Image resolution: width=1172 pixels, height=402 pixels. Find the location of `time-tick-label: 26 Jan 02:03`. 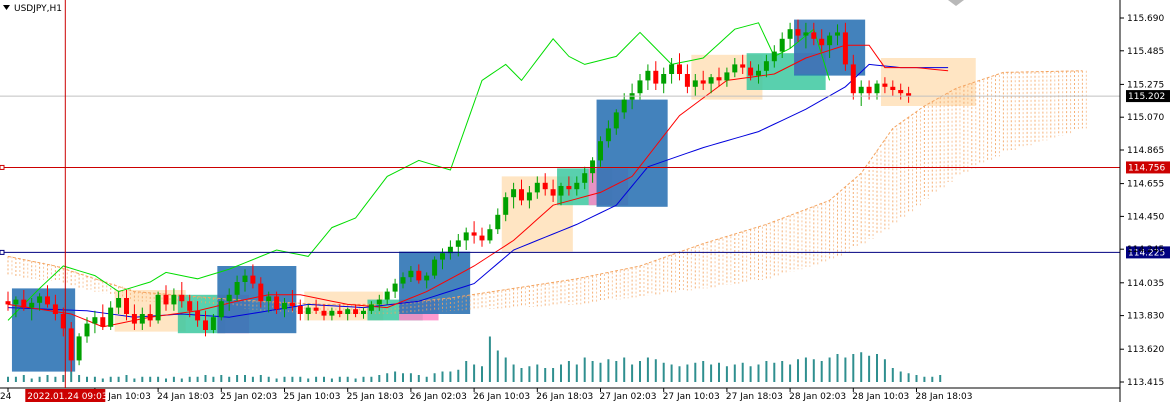

time-tick-label: 26 Jan 02:03 is located at coordinates (438, 397).